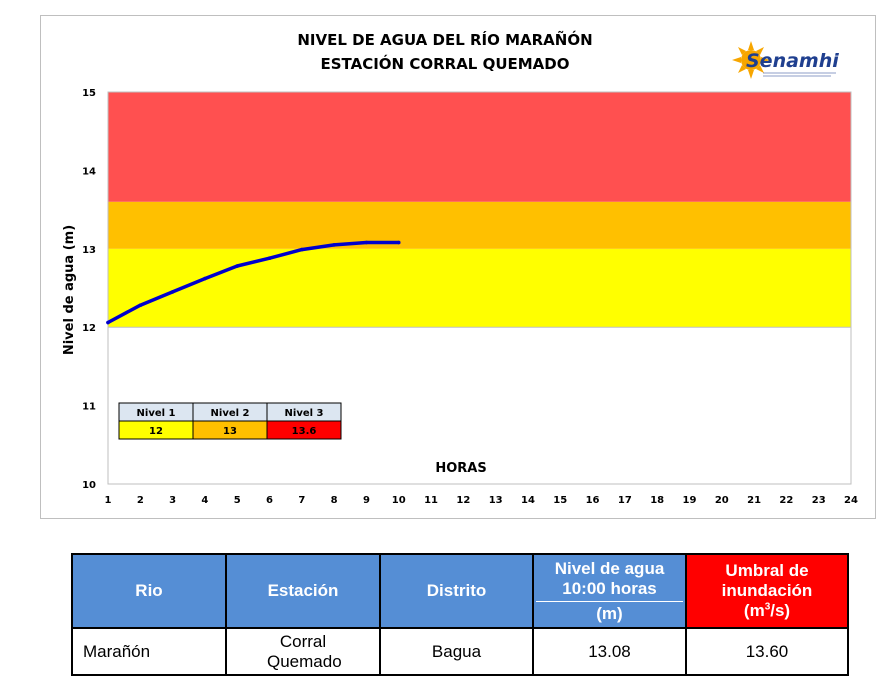 This screenshot has height=685, width=894. What do you see at coordinates (431, 500) in the screenshot?
I see `x-tick-label: 11` at bounding box center [431, 500].